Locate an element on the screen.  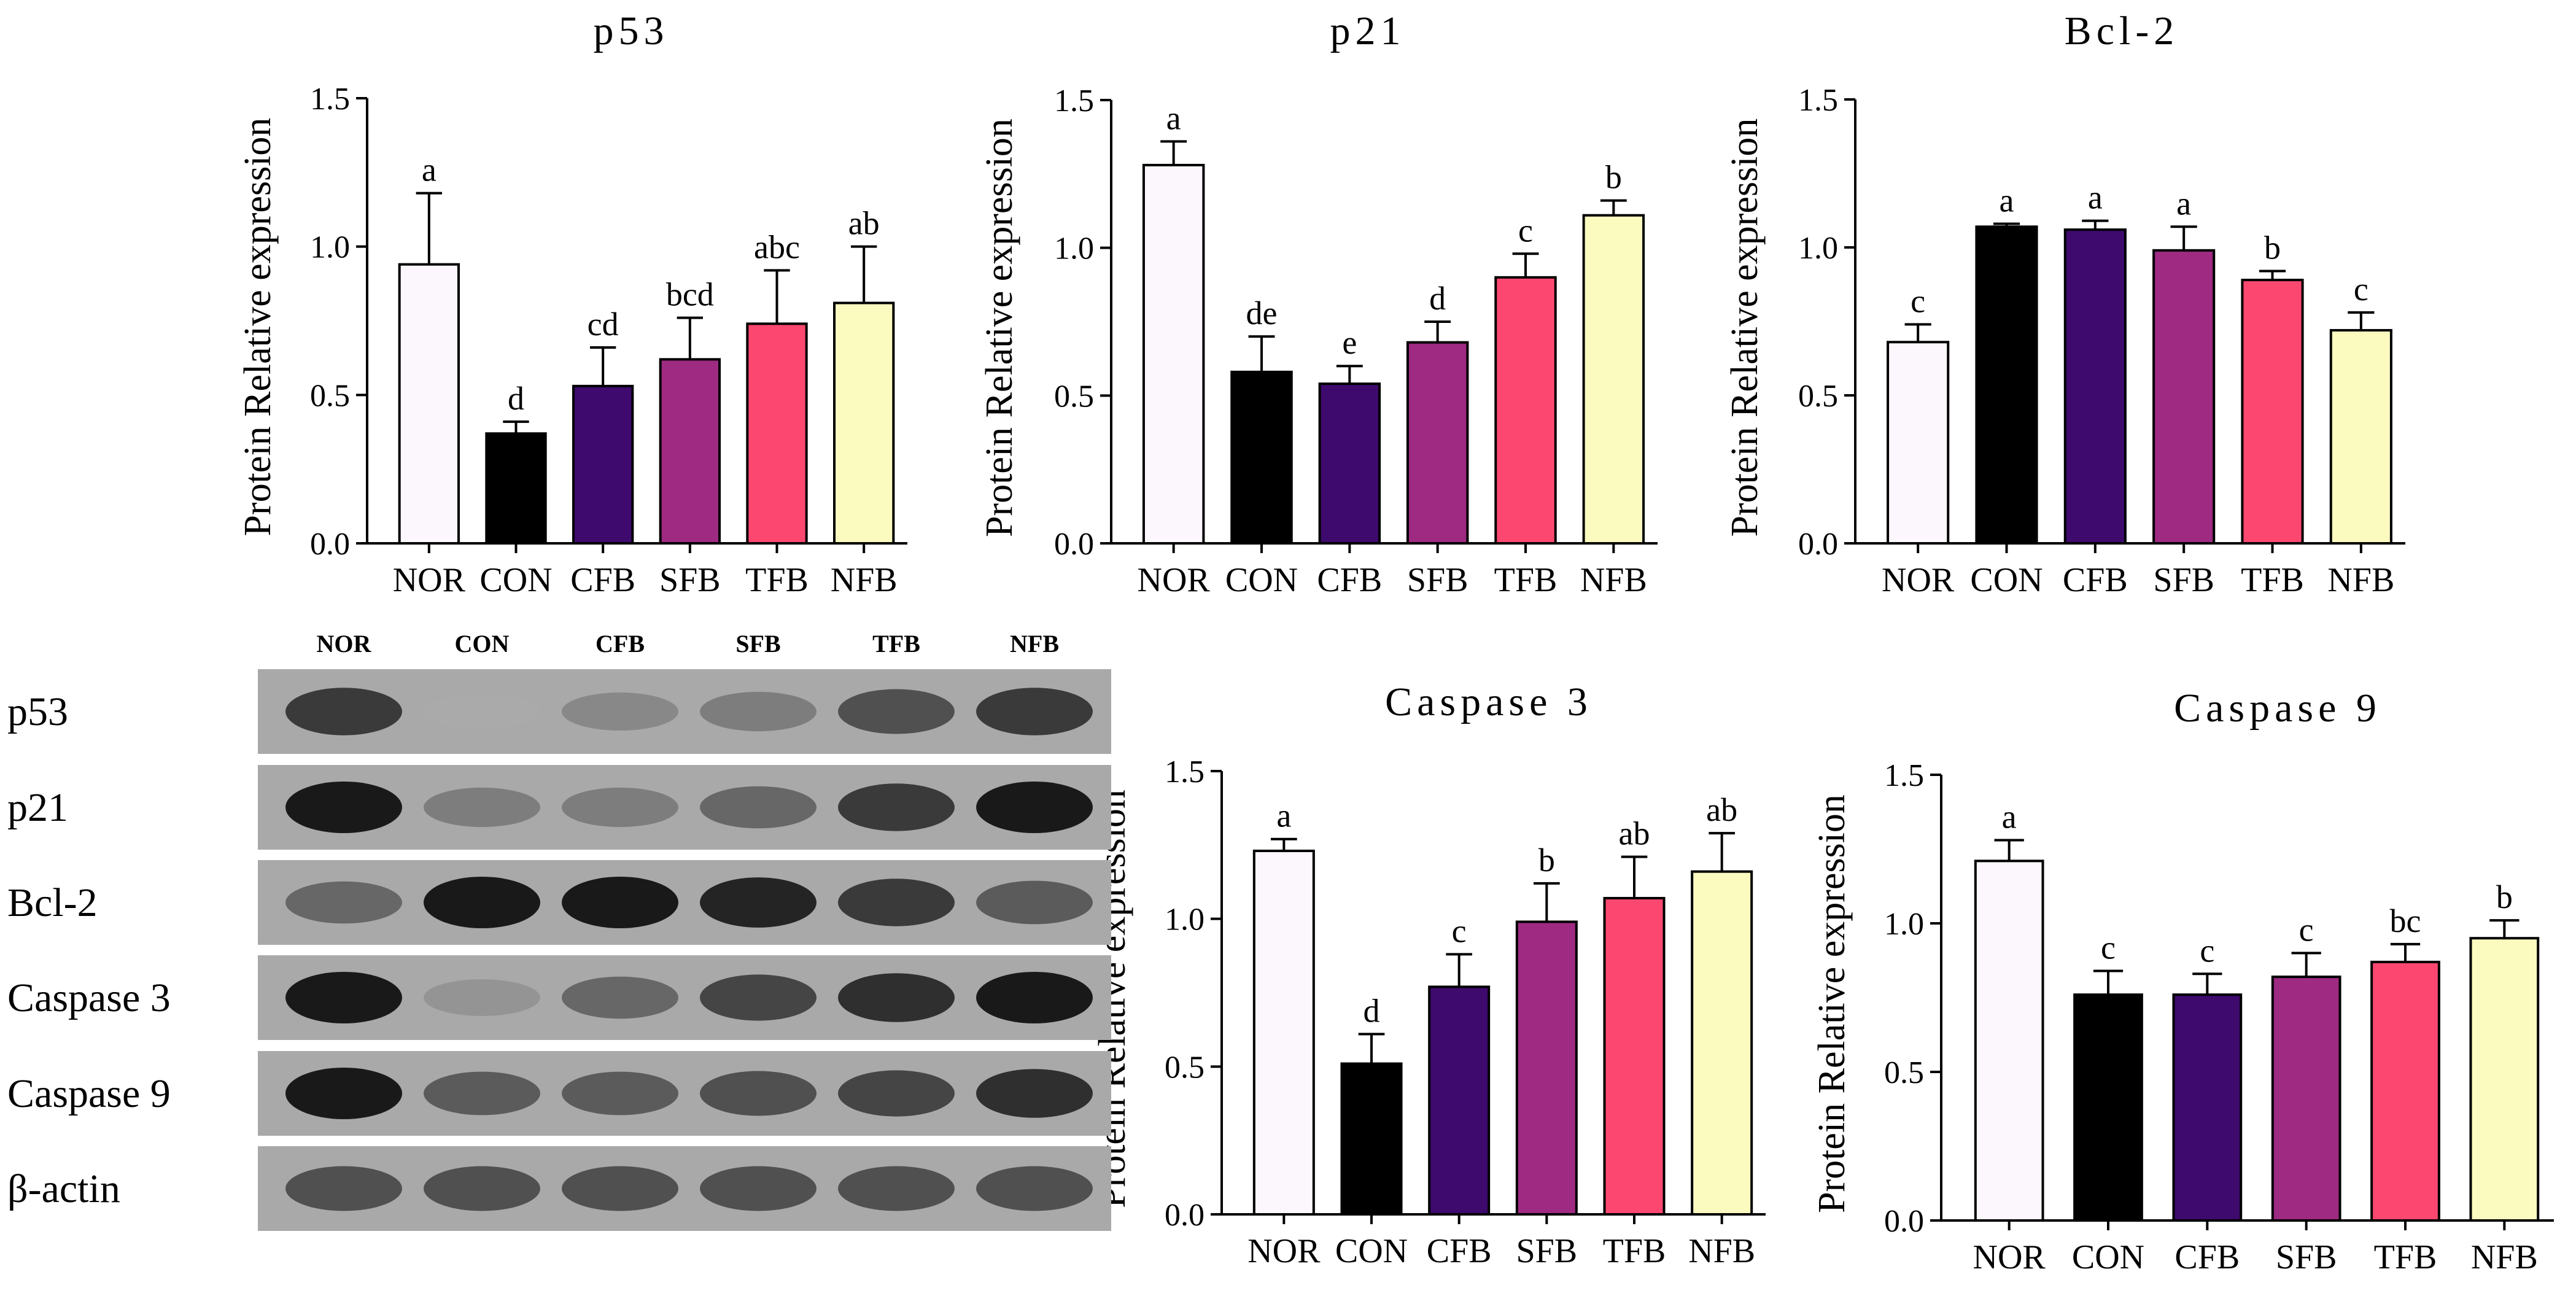
blot-column-label: NFB is located at coordinates (1034, 644).